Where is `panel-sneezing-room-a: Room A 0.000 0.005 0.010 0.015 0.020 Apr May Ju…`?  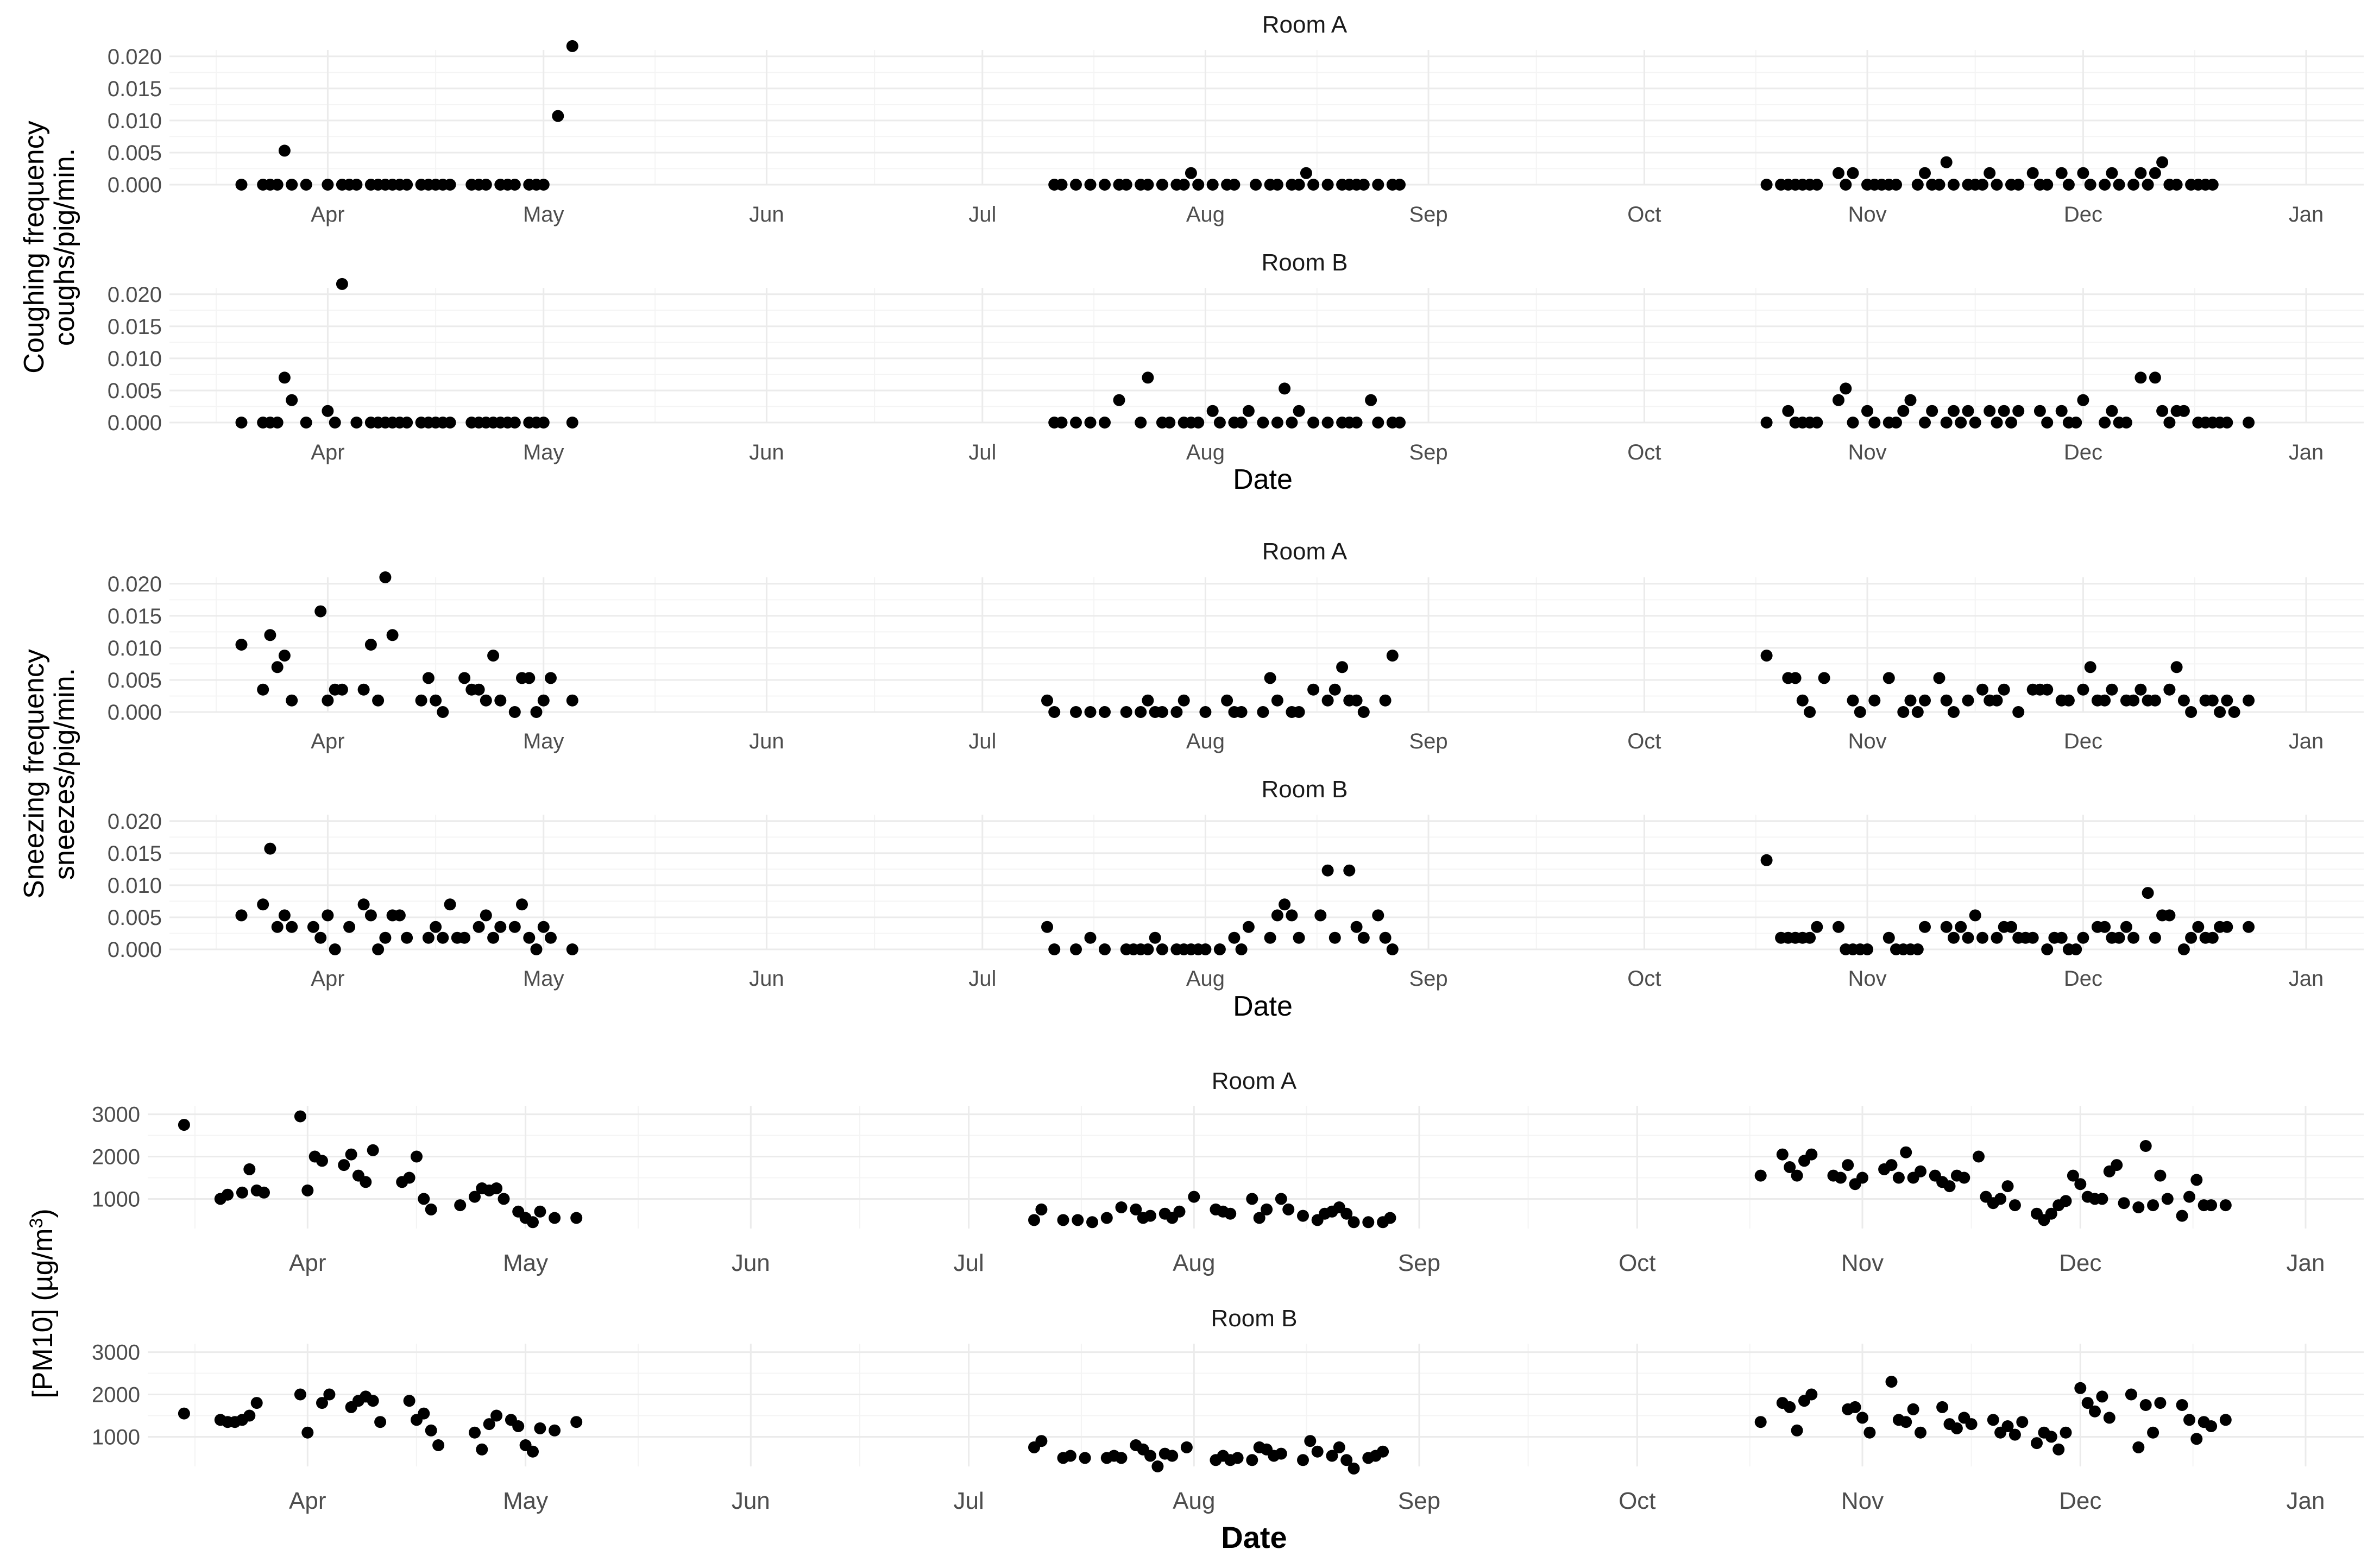 panel-sneezing-room-a: Room A 0.000 0.005 0.010 0.015 0.020 Apr May Ju… is located at coordinates (1236, 645).